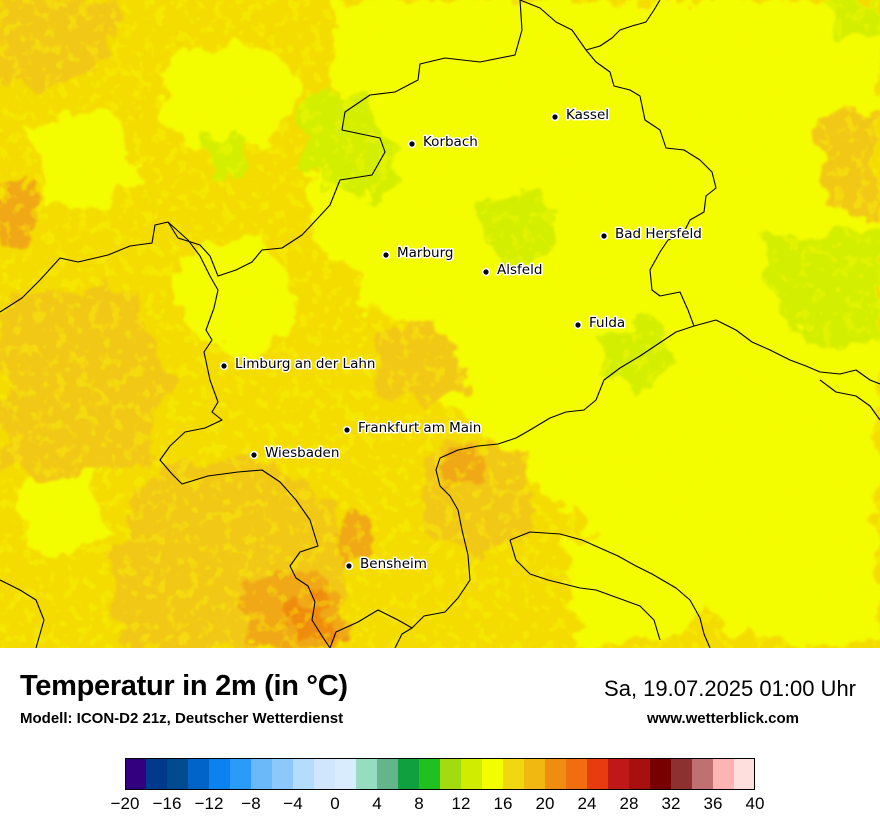 This screenshot has height=830, width=880. I want to click on website-link: www.wetterblick.com, so click(723, 718).